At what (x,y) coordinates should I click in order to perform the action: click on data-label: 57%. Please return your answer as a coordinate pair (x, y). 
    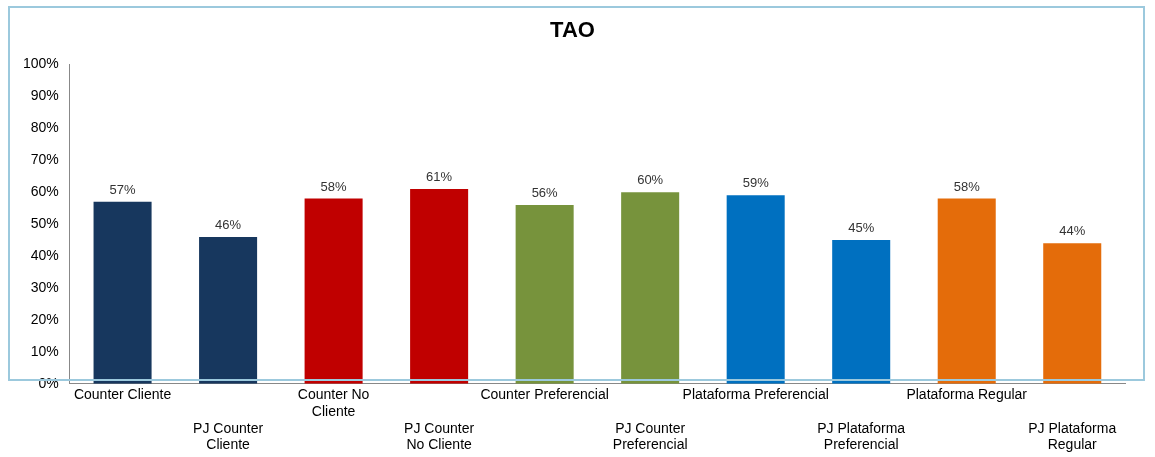
    Looking at the image, I should click on (123, 189).